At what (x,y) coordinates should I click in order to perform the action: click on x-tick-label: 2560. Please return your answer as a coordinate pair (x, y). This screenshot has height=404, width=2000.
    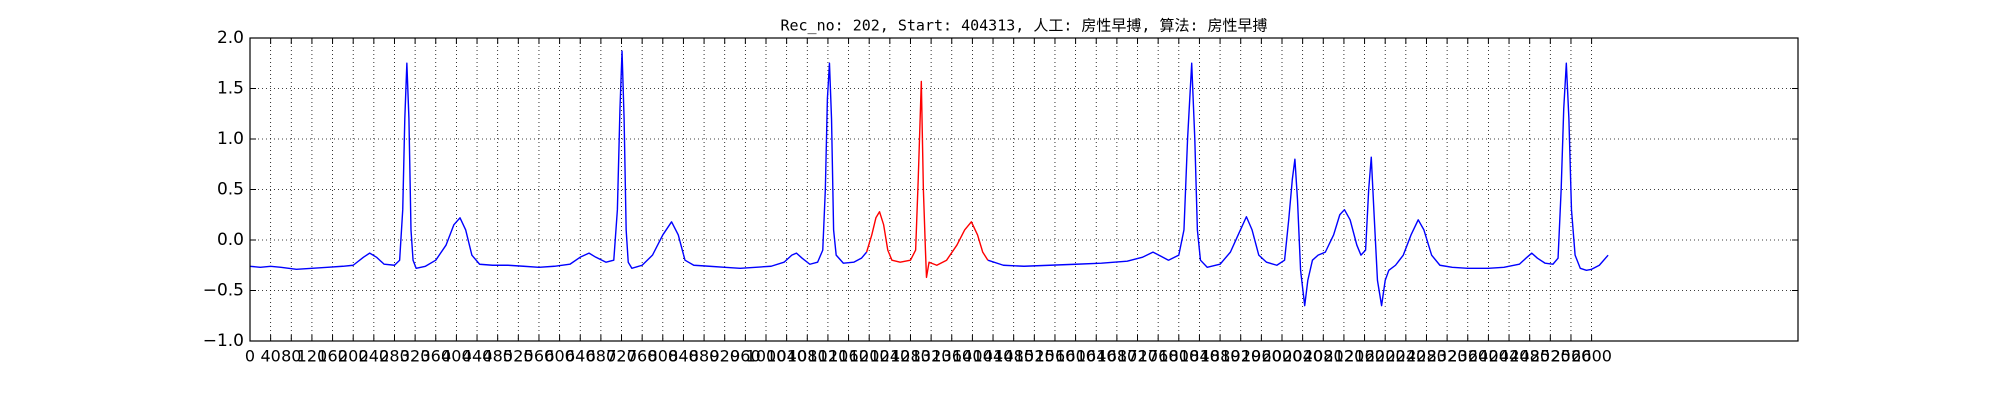
    Looking at the image, I should click on (1571, 356).